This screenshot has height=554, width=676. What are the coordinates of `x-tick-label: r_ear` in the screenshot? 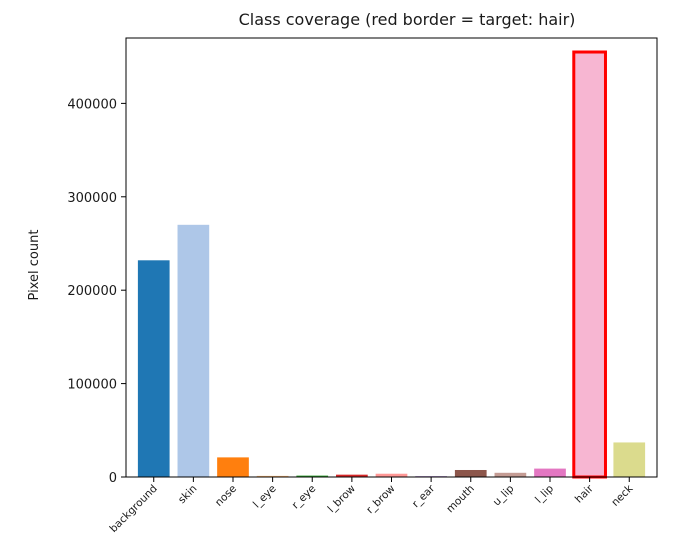 It's located at (424, 496).